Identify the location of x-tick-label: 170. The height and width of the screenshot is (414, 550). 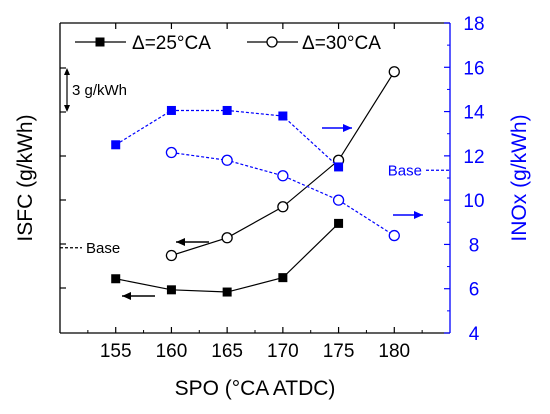
(283, 351).